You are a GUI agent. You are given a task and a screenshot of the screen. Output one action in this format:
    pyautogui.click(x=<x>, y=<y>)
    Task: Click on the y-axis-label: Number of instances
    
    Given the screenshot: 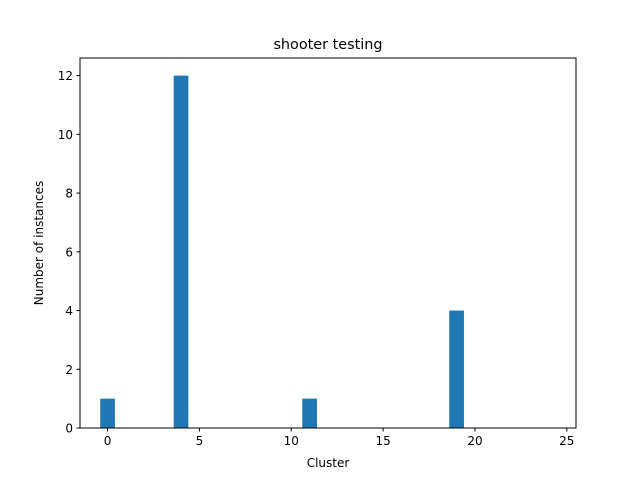 What is the action you would take?
    pyautogui.click(x=39, y=243)
    